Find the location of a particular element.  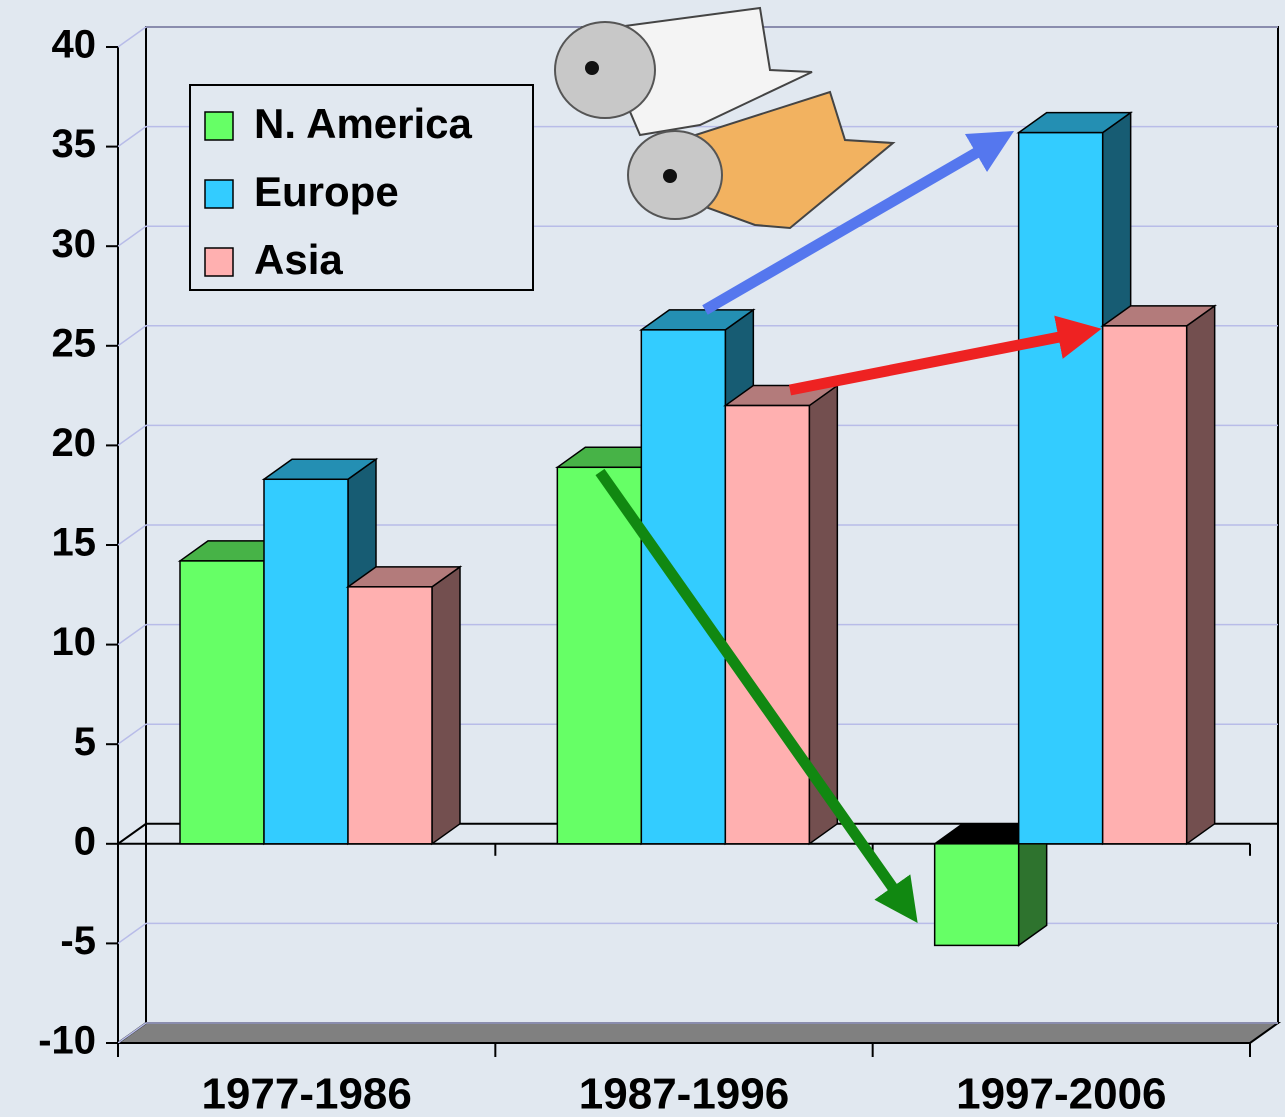

x-tick-label: 1987-1996 is located at coordinates (684, 1093).